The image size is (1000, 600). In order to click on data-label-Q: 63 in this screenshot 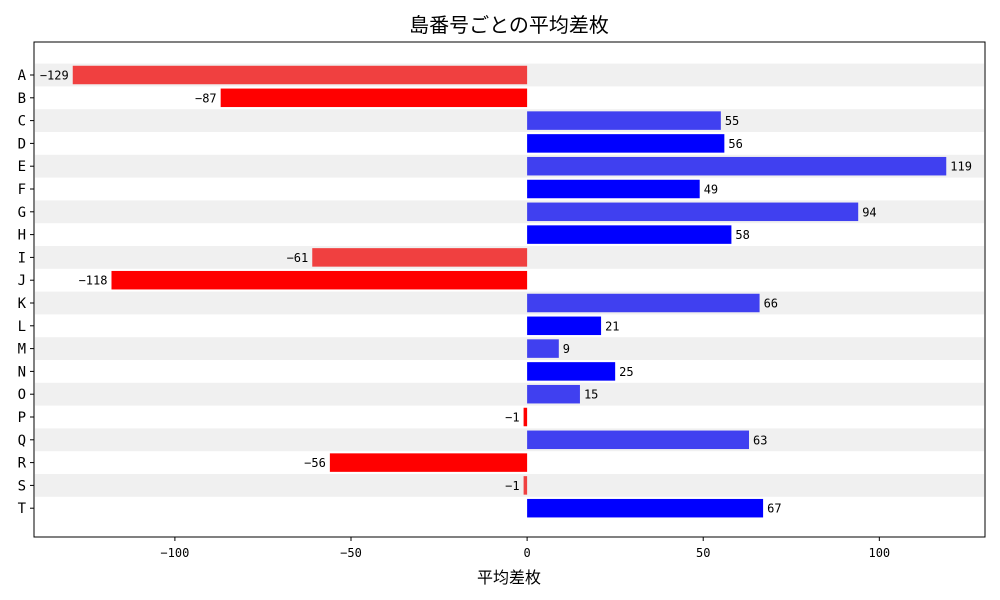, I will do `click(760, 440)`.